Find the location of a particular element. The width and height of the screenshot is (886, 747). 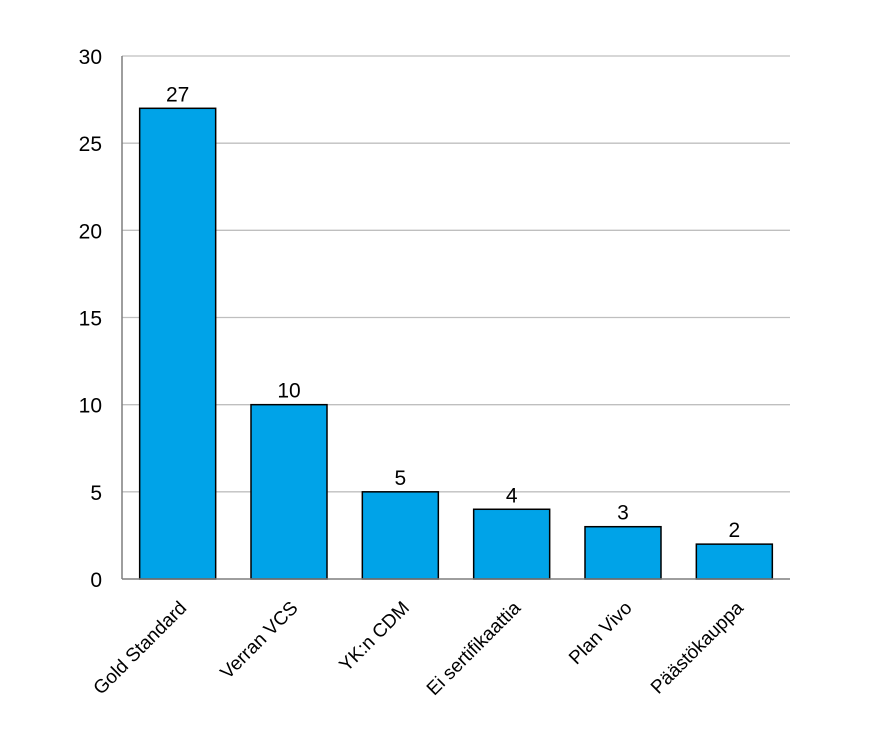

y-tick-label: 15 is located at coordinates (90, 319).